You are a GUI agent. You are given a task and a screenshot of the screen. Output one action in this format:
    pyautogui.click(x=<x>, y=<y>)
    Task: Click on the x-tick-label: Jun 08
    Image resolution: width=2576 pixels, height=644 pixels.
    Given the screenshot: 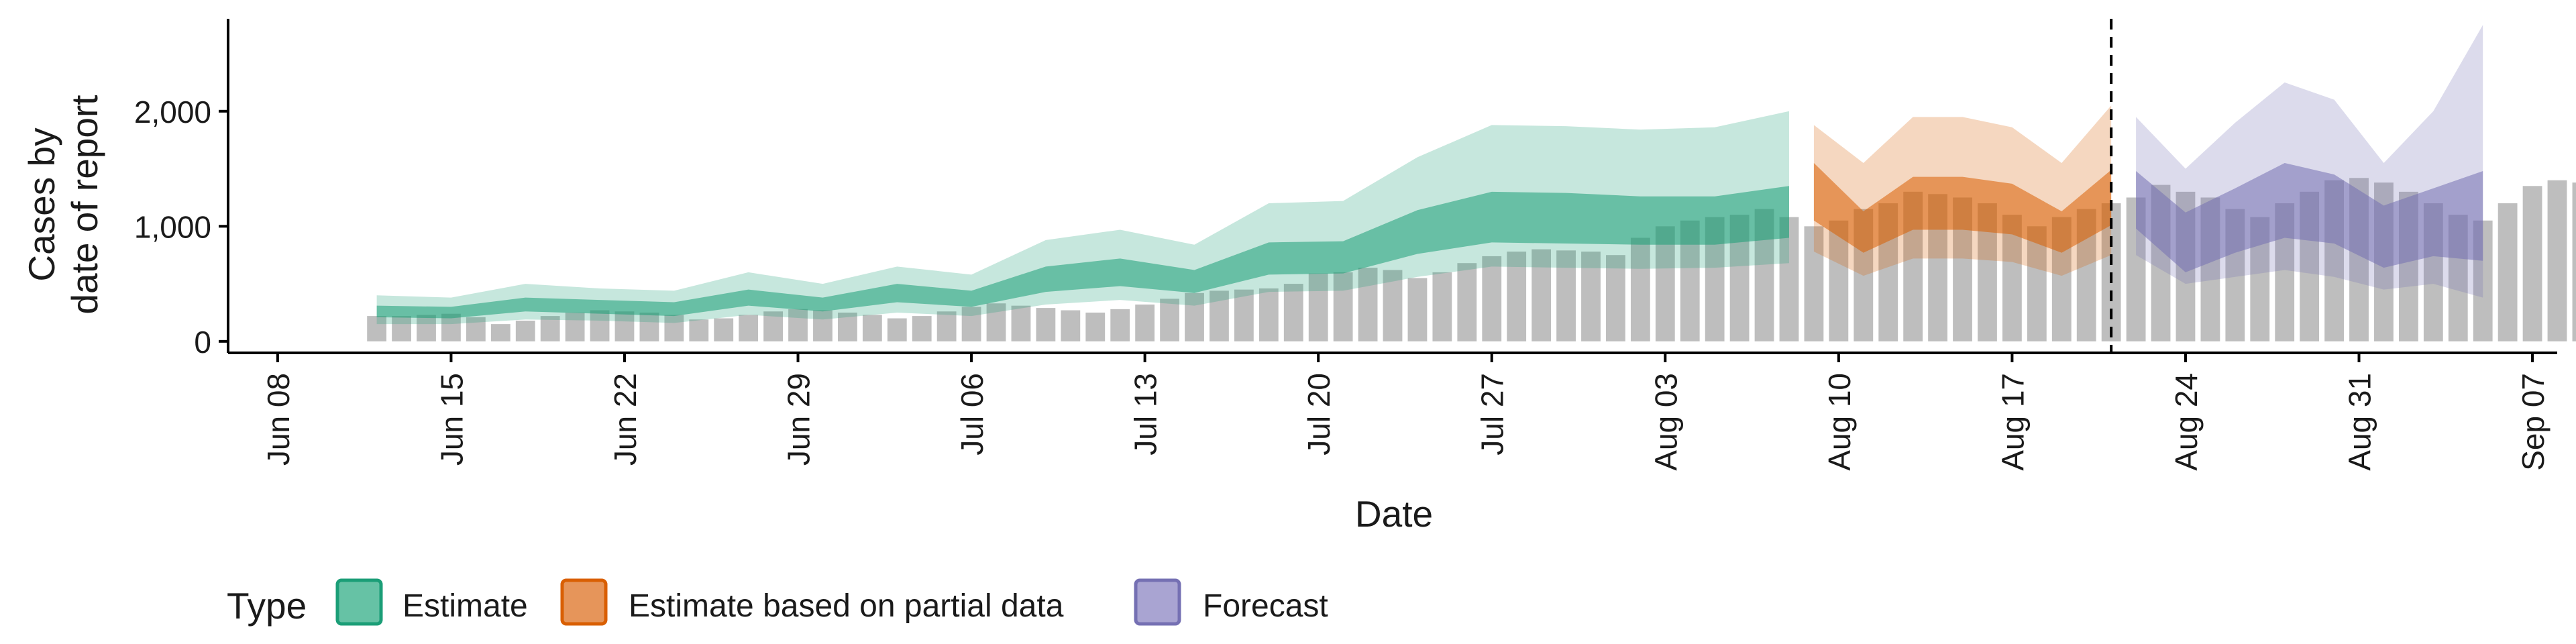 What is the action you would take?
    pyautogui.click(x=278, y=419)
    